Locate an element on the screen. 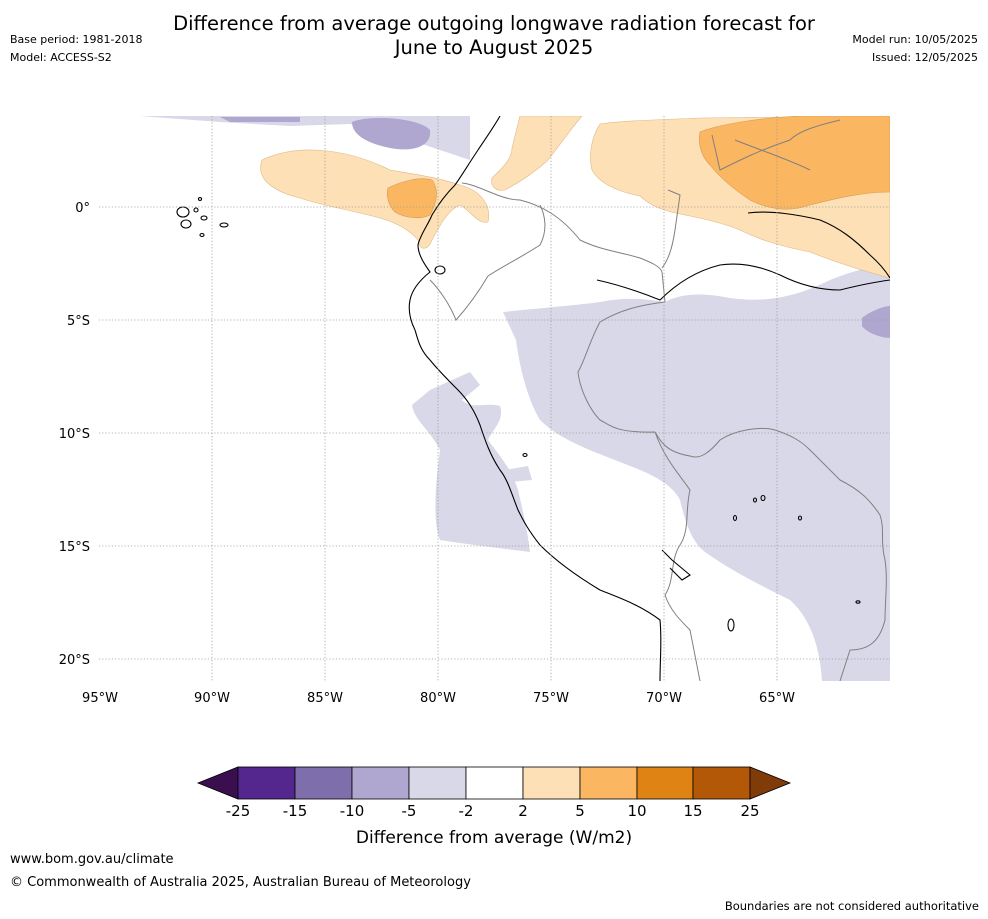 The width and height of the screenshot is (988, 919). anomaly-neg-east-core is located at coordinates (876, 322).